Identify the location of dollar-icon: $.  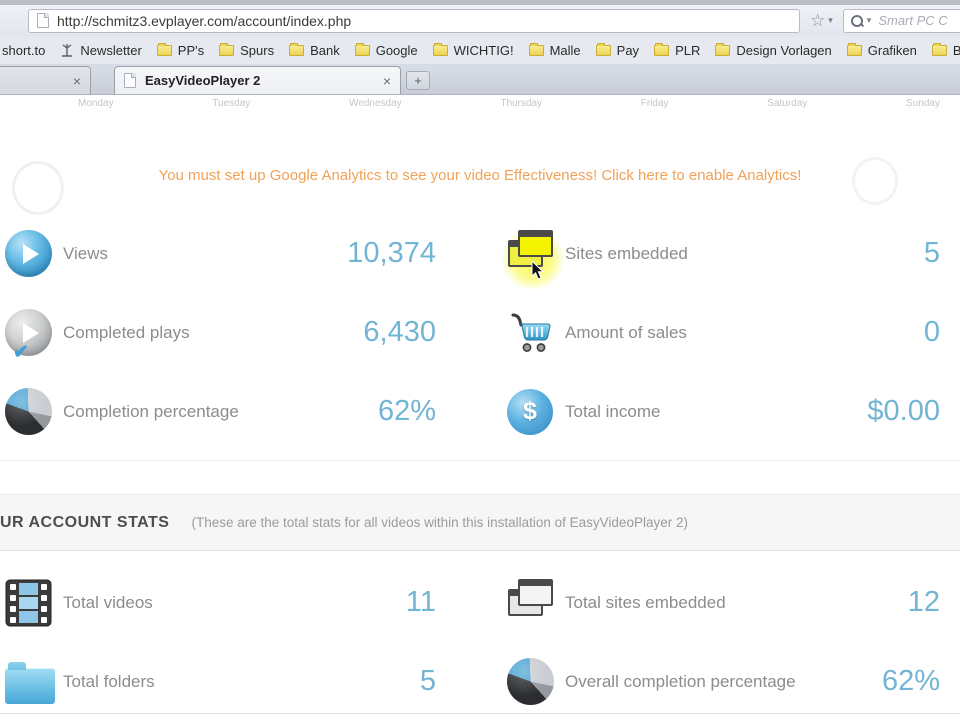
(530, 411).